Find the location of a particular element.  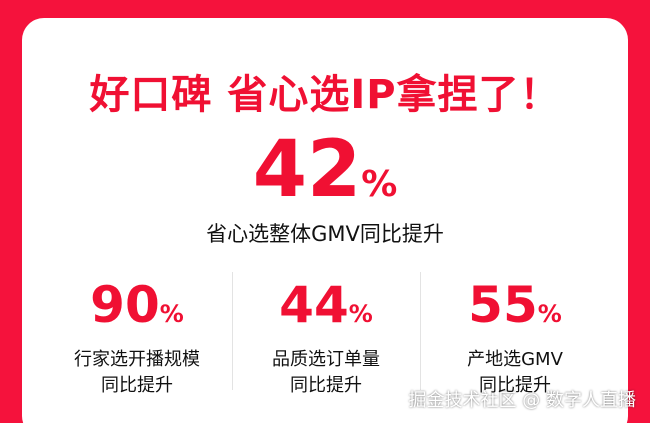

stat-label: 行家选开播规模 同比提升 is located at coordinates (137, 373).